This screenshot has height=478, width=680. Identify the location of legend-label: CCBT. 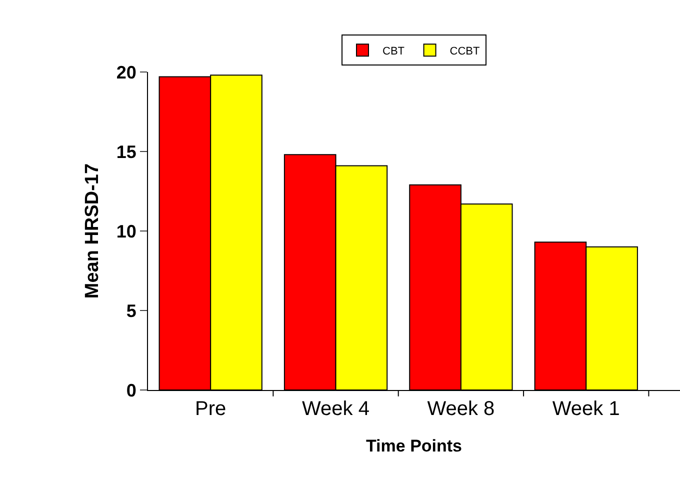
(465, 51).